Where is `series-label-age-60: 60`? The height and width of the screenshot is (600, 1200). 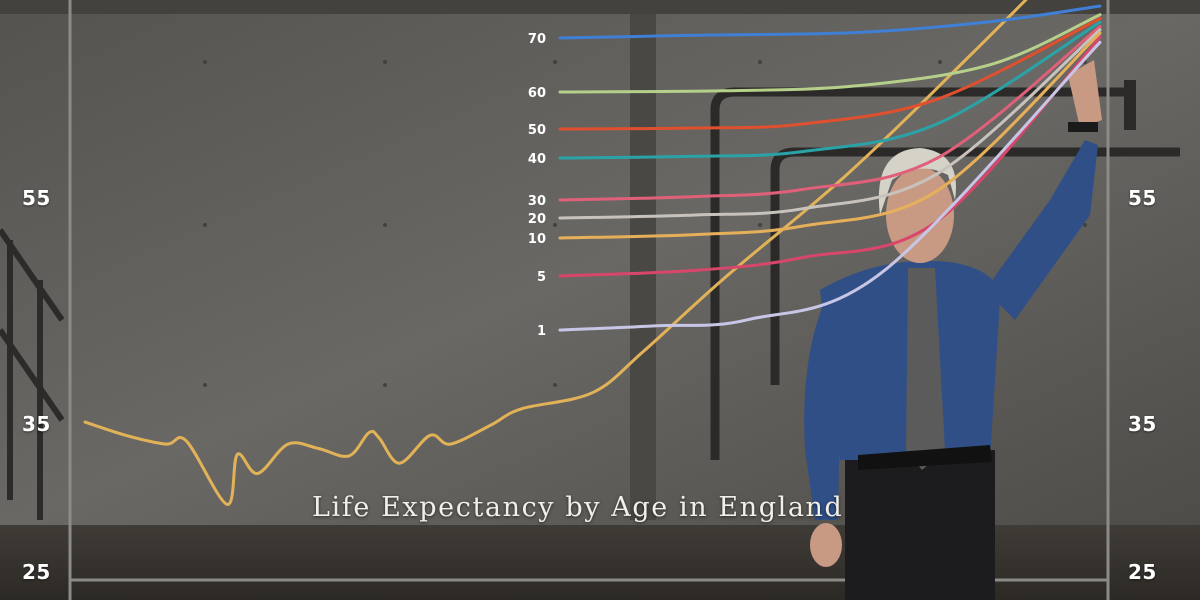 series-label-age-60: 60 is located at coordinates (537, 93).